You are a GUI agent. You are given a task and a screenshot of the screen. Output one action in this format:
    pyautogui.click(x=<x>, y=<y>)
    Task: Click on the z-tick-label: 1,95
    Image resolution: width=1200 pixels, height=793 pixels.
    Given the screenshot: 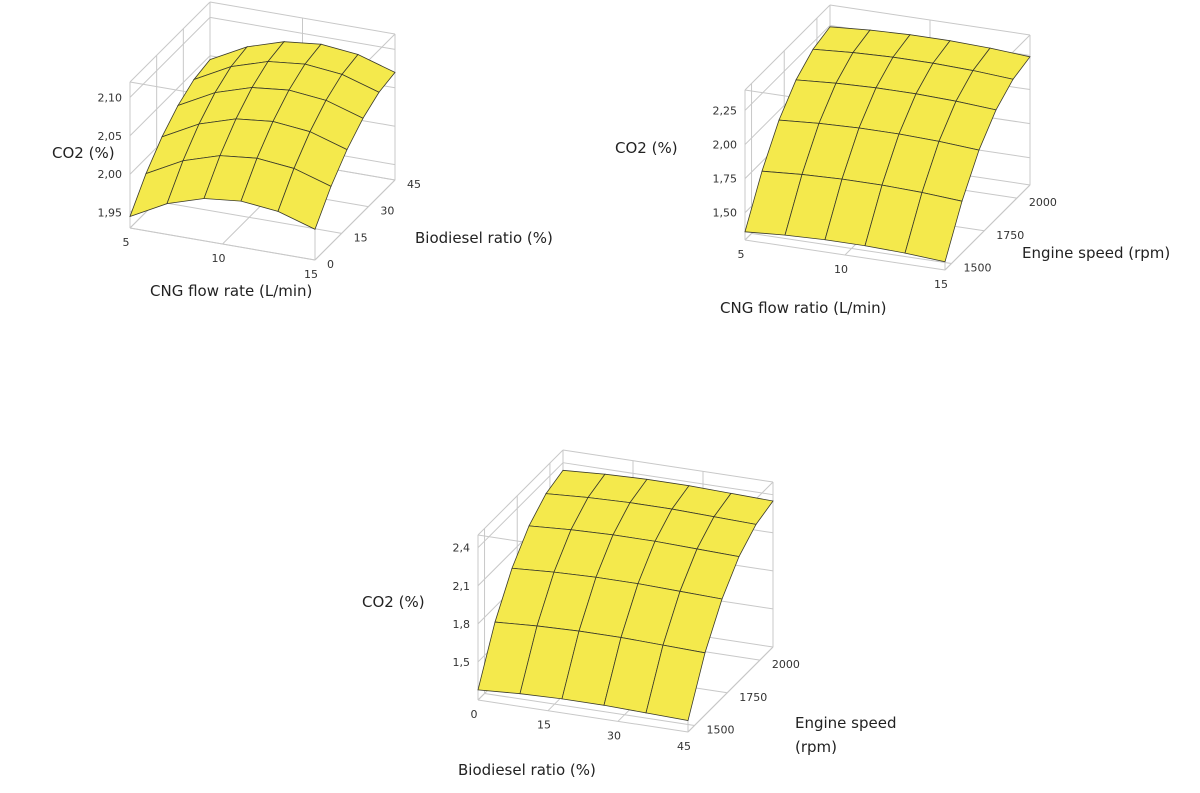 What is the action you would take?
    pyautogui.click(x=110, y=213)
    